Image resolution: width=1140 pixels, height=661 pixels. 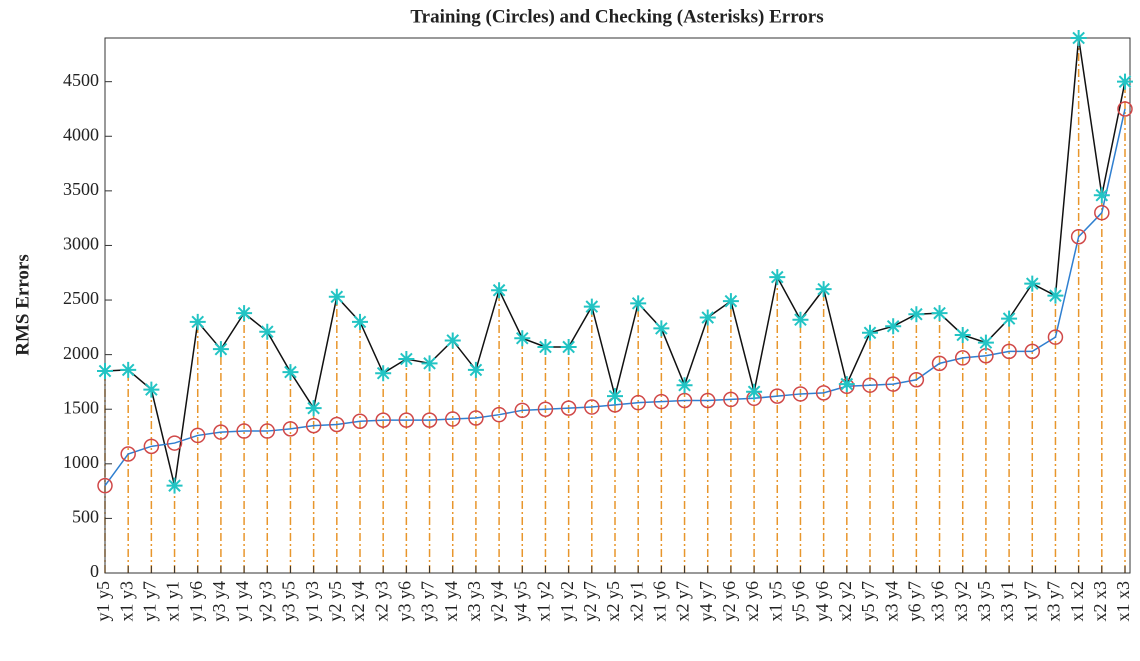 What do you see at coordinates (659, 601) in the screenshot?
I see `x-tick-label: x1 y6` at bounding box center [659, 601].